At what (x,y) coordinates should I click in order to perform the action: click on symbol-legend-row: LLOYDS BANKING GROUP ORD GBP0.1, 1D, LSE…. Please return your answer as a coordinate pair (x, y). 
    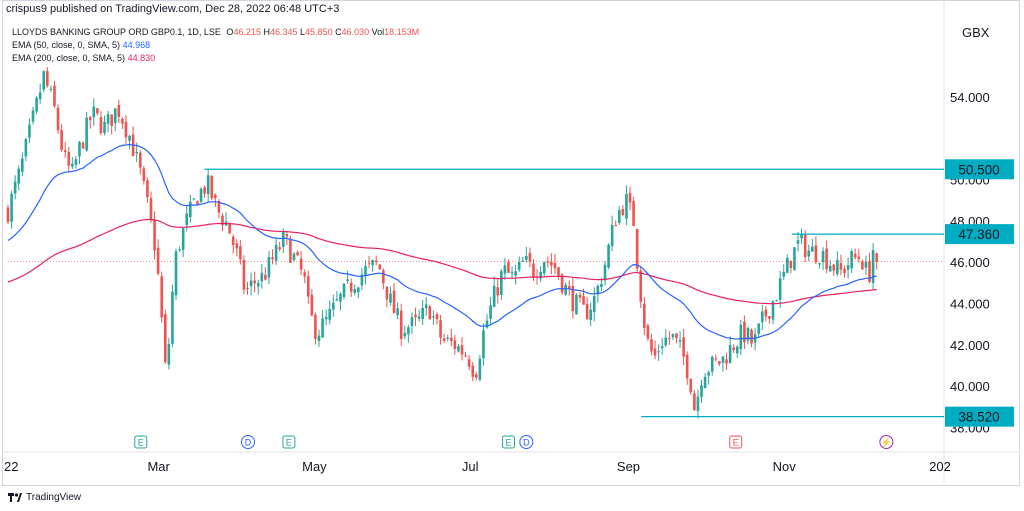
    Looking at the image, I should click on (215, 32).